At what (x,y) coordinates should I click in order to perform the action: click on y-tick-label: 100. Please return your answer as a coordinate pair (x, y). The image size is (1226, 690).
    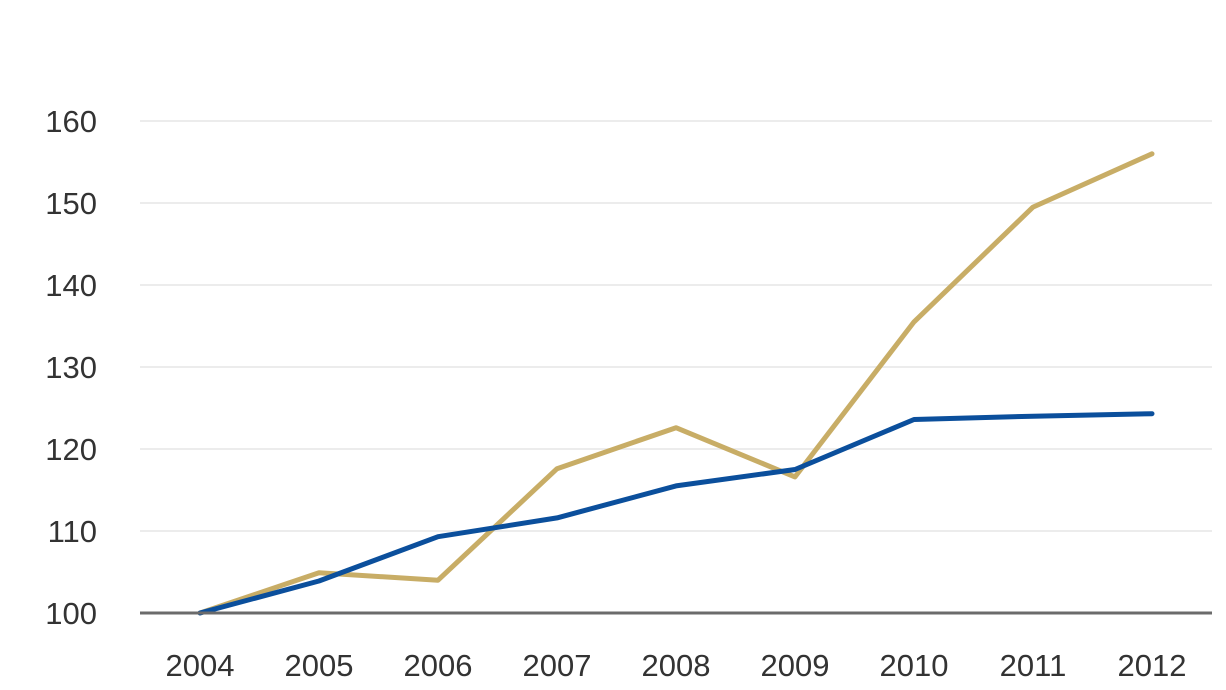
    Looking at the image, I should click on (71, 613).